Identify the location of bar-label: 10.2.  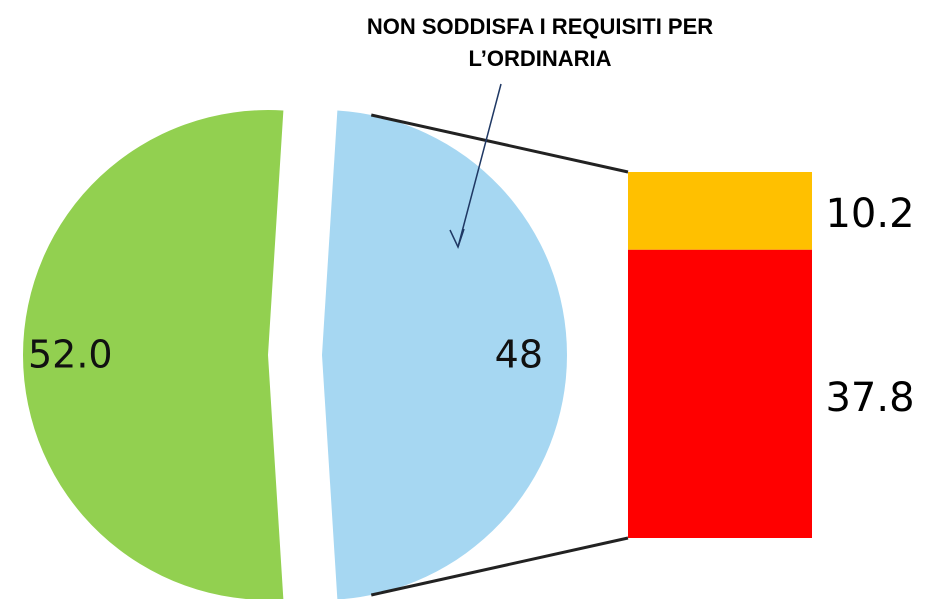
(869, 214).